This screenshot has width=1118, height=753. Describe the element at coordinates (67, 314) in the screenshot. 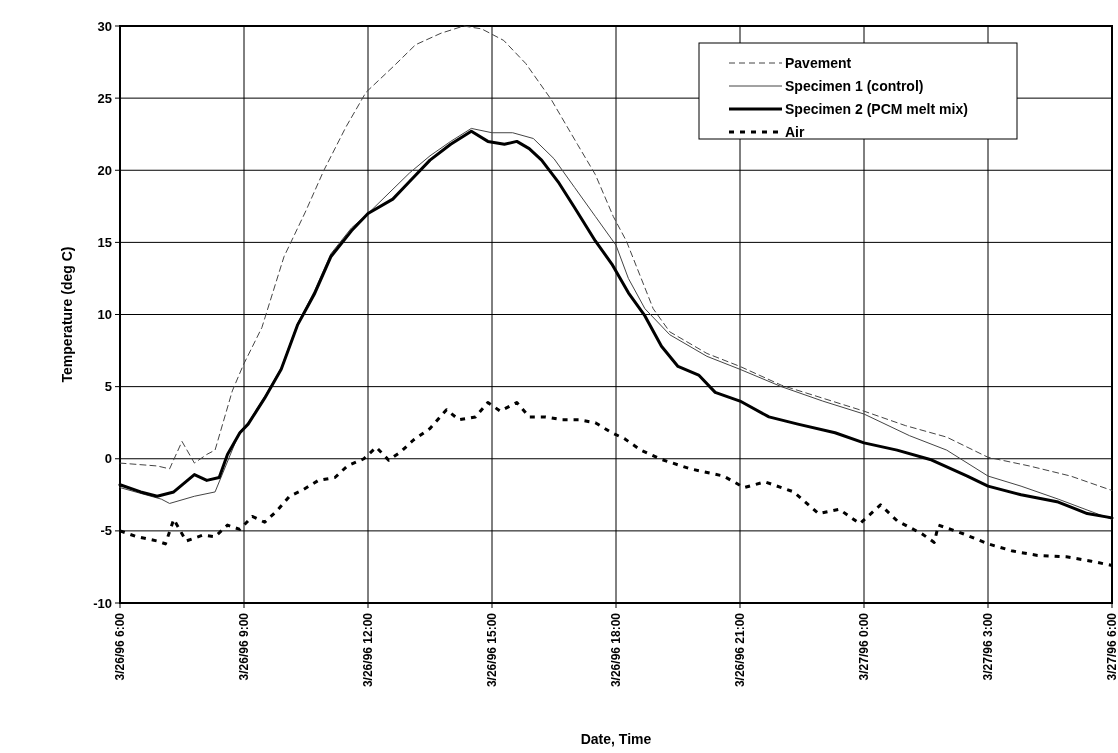

I see `y-axis-title: Temperature (deg C)` at that location.